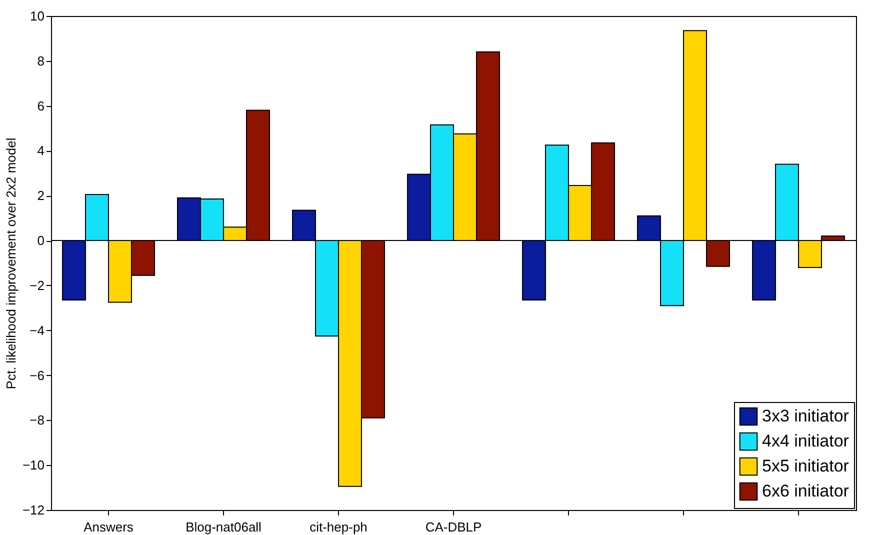  What do you see at coordinates (33, 465) in the screenshot?
I see `y-tick-label: −10` at bounding box center [33, 465].